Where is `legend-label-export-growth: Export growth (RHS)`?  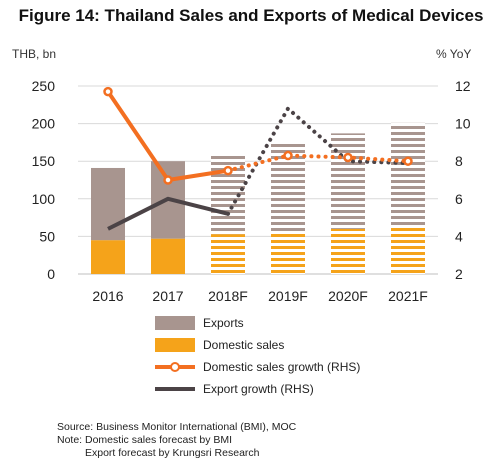 legend-label-export-growth: Export growth (RHS) is located at coordinates (258, 389).